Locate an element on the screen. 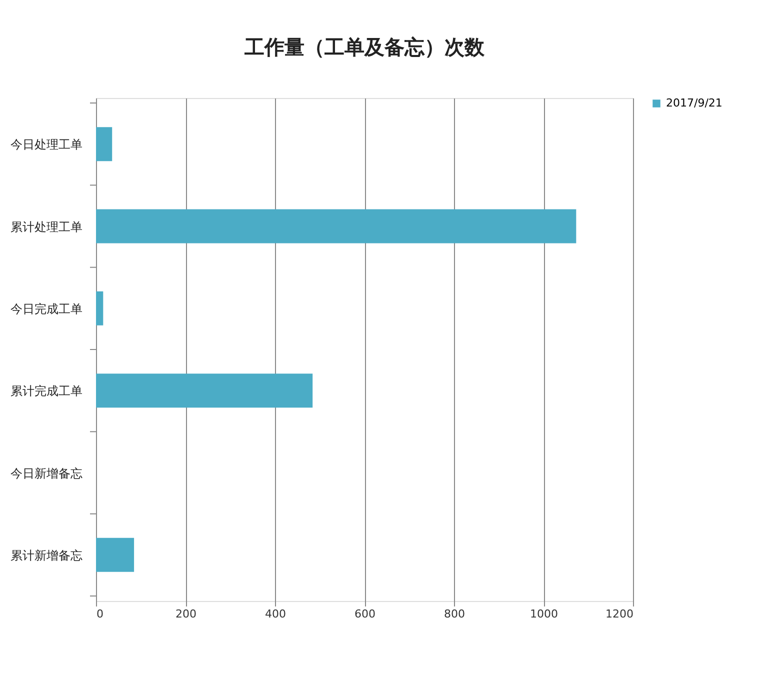 This screenshot has height=695, width=774. y-tick-label: 今日完成工单 is located at coordinates (46, 309).